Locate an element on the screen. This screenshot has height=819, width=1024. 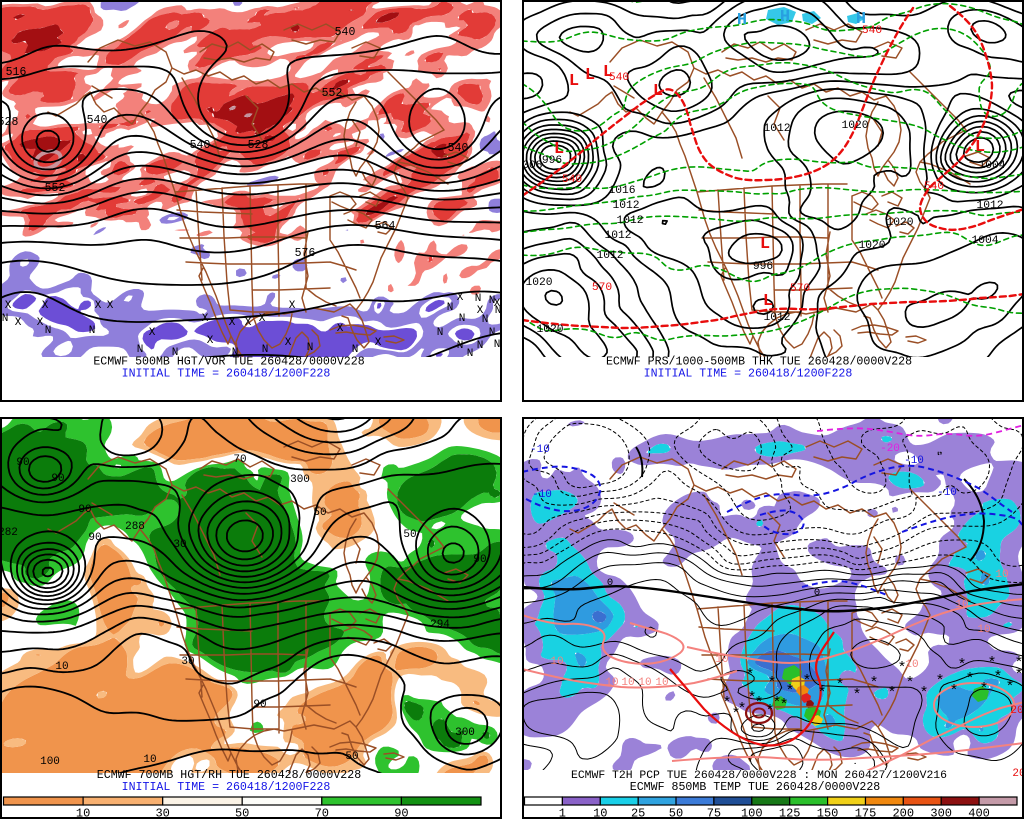
svg-text: 516 is located at coordinates (16, 72).